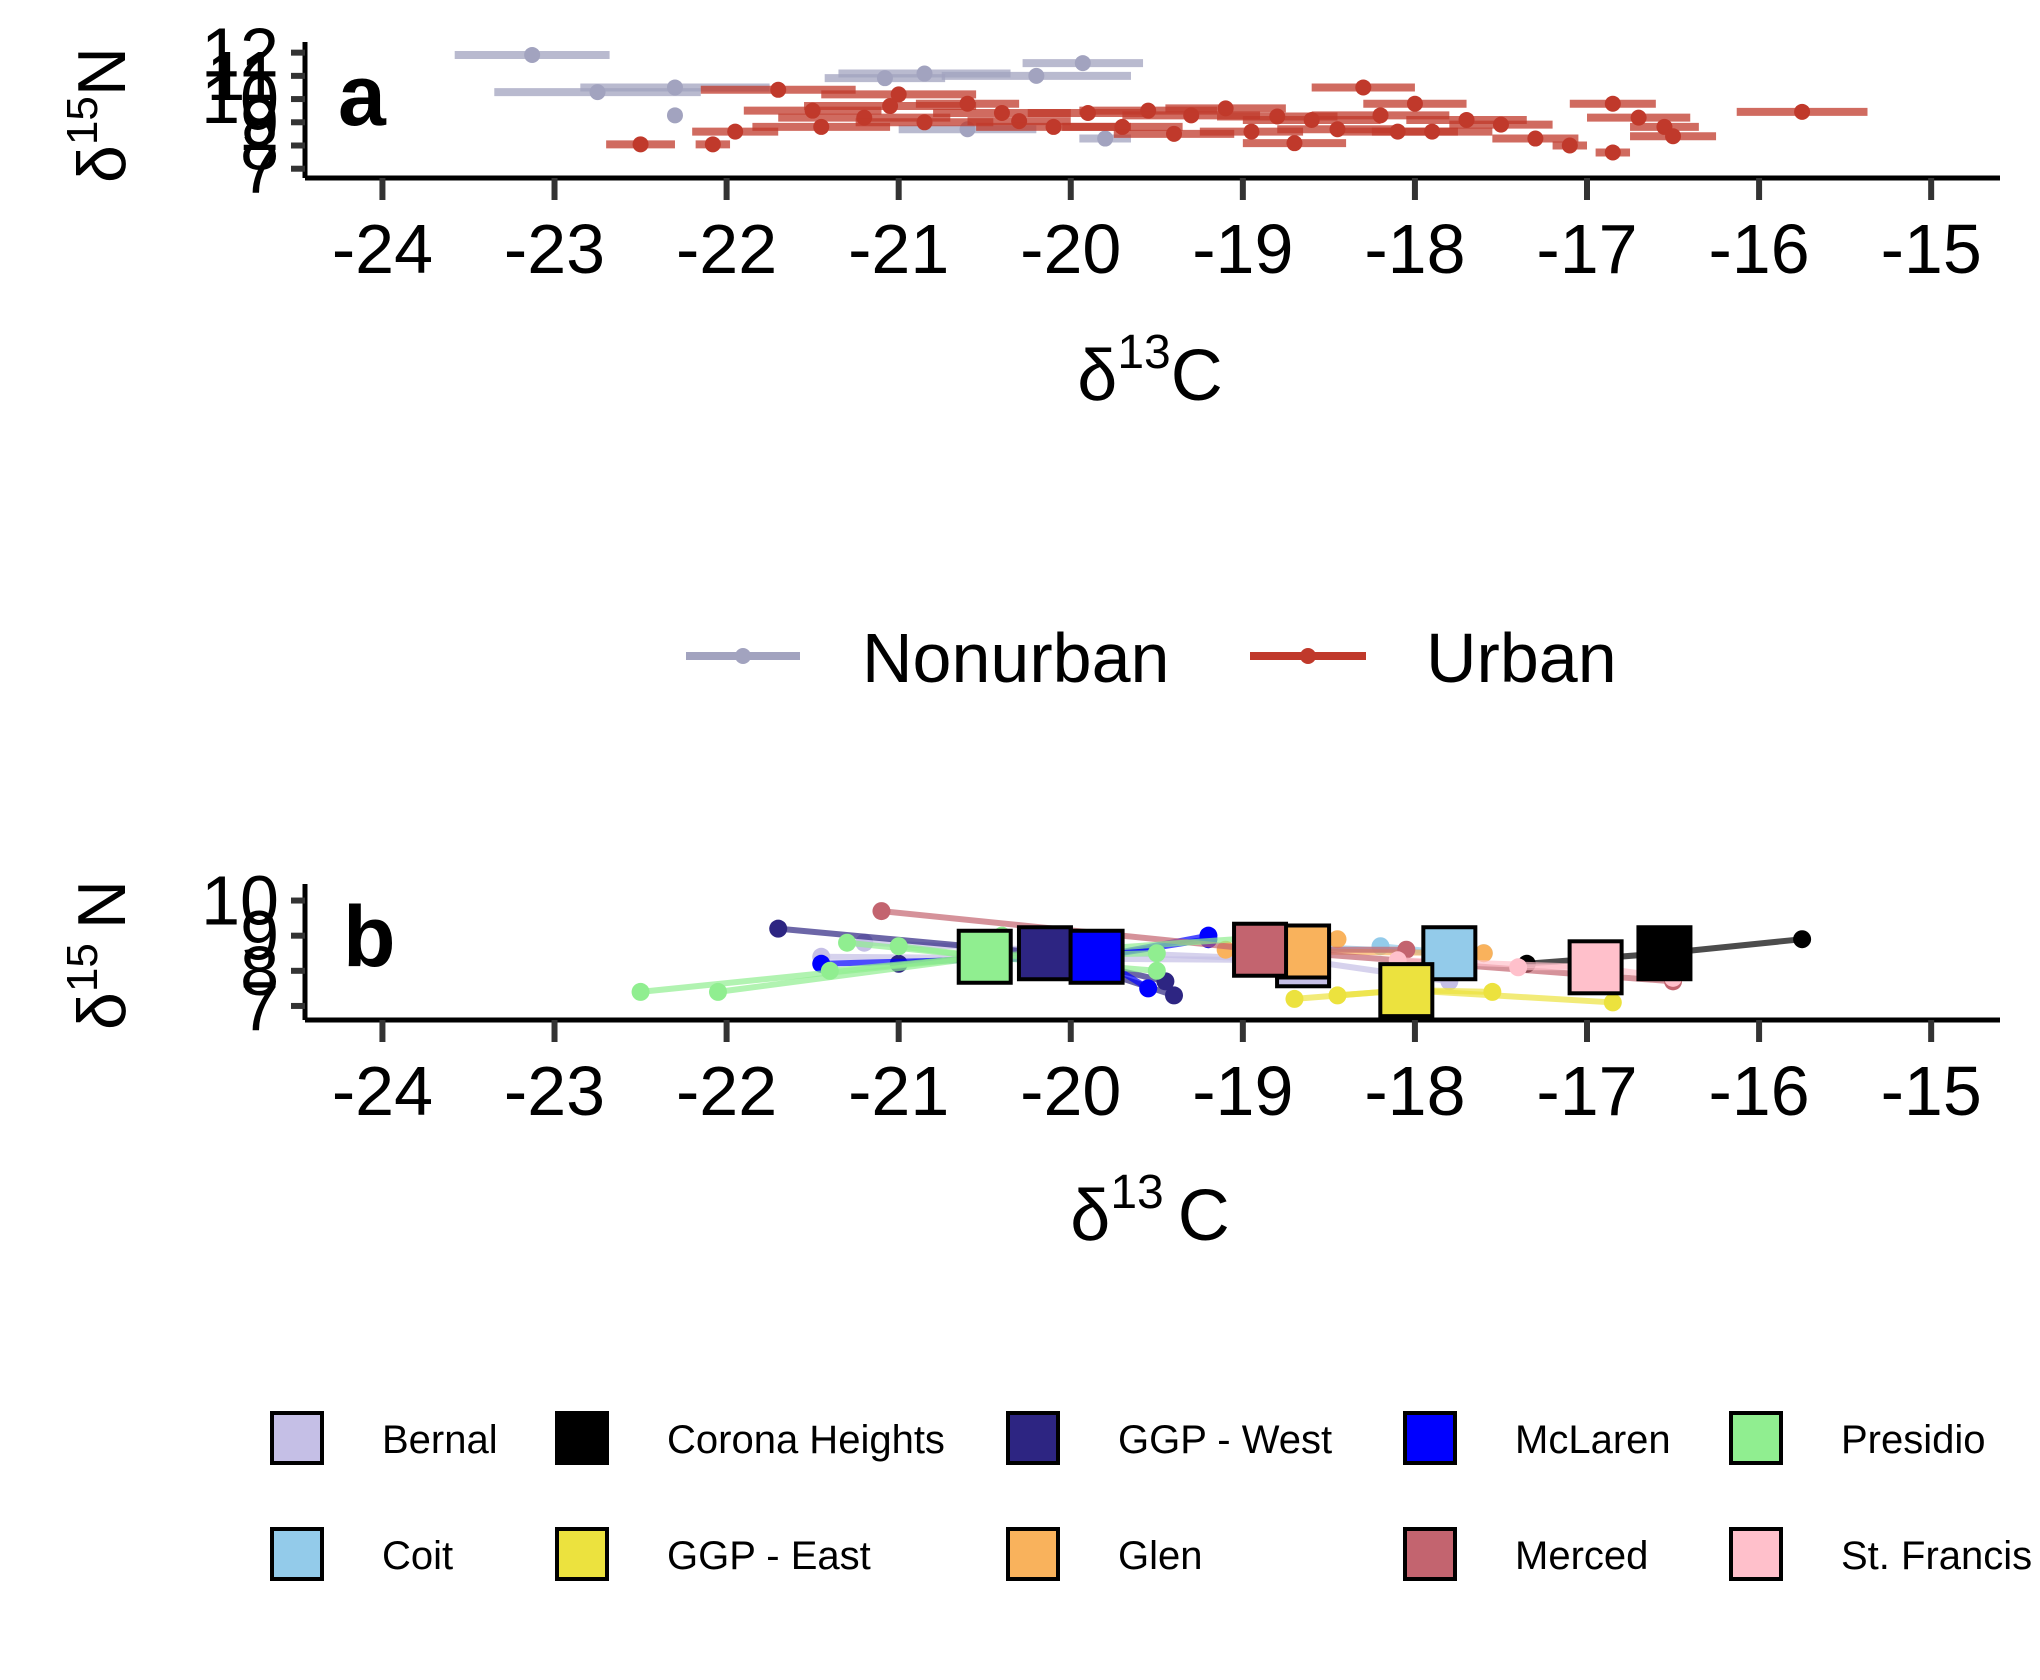 The width and height of the screenshot is (2040, 1680). Describe the element at coordinates (554, 249) in the screenshot. I see `panel-a-x-tick-label: -23` at that location.